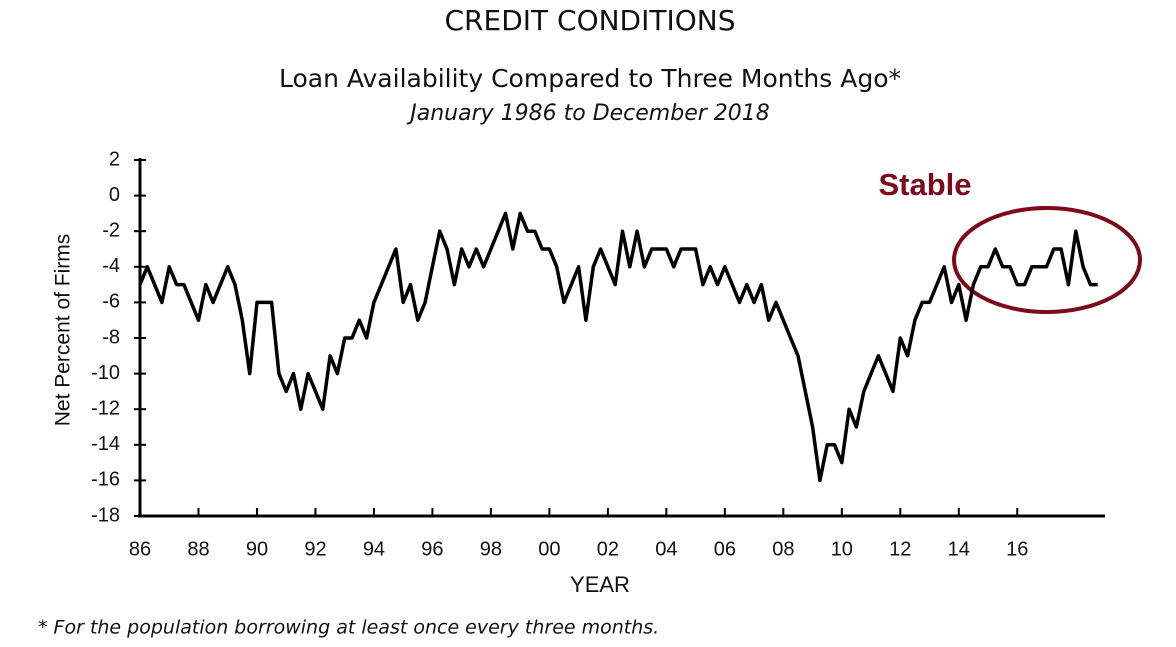  What do you see at coordinates (111, 230) in the screenshot?
I see `y-tick-label: -2` at bounding box center [111, 230].